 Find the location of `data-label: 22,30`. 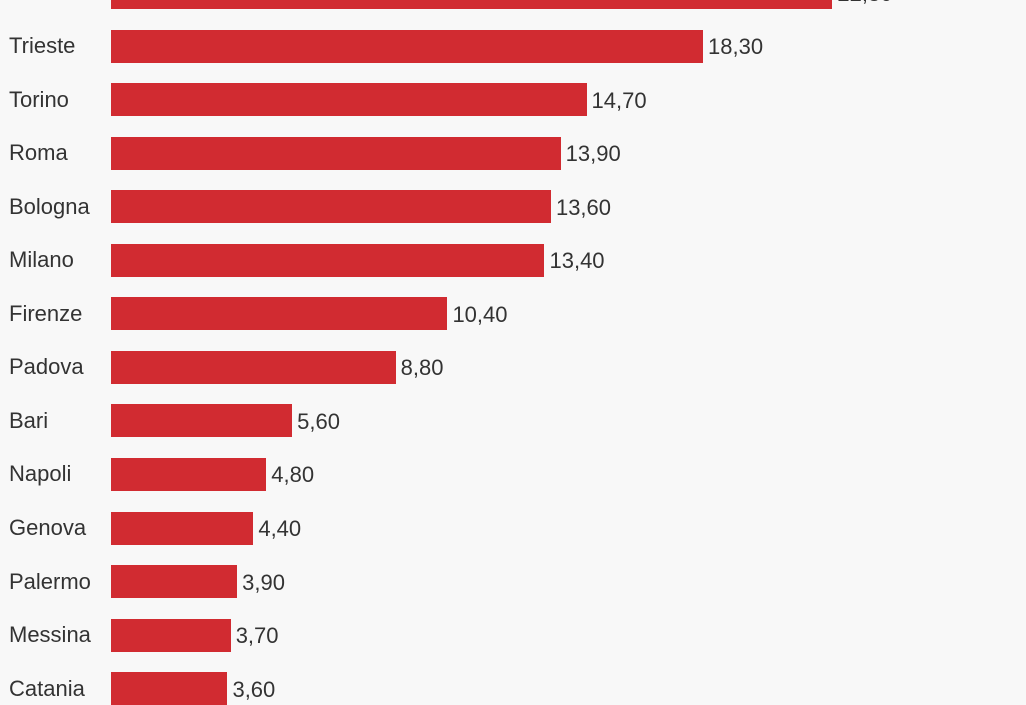

data-label: 22,30 is located at coordinates (864, 3).